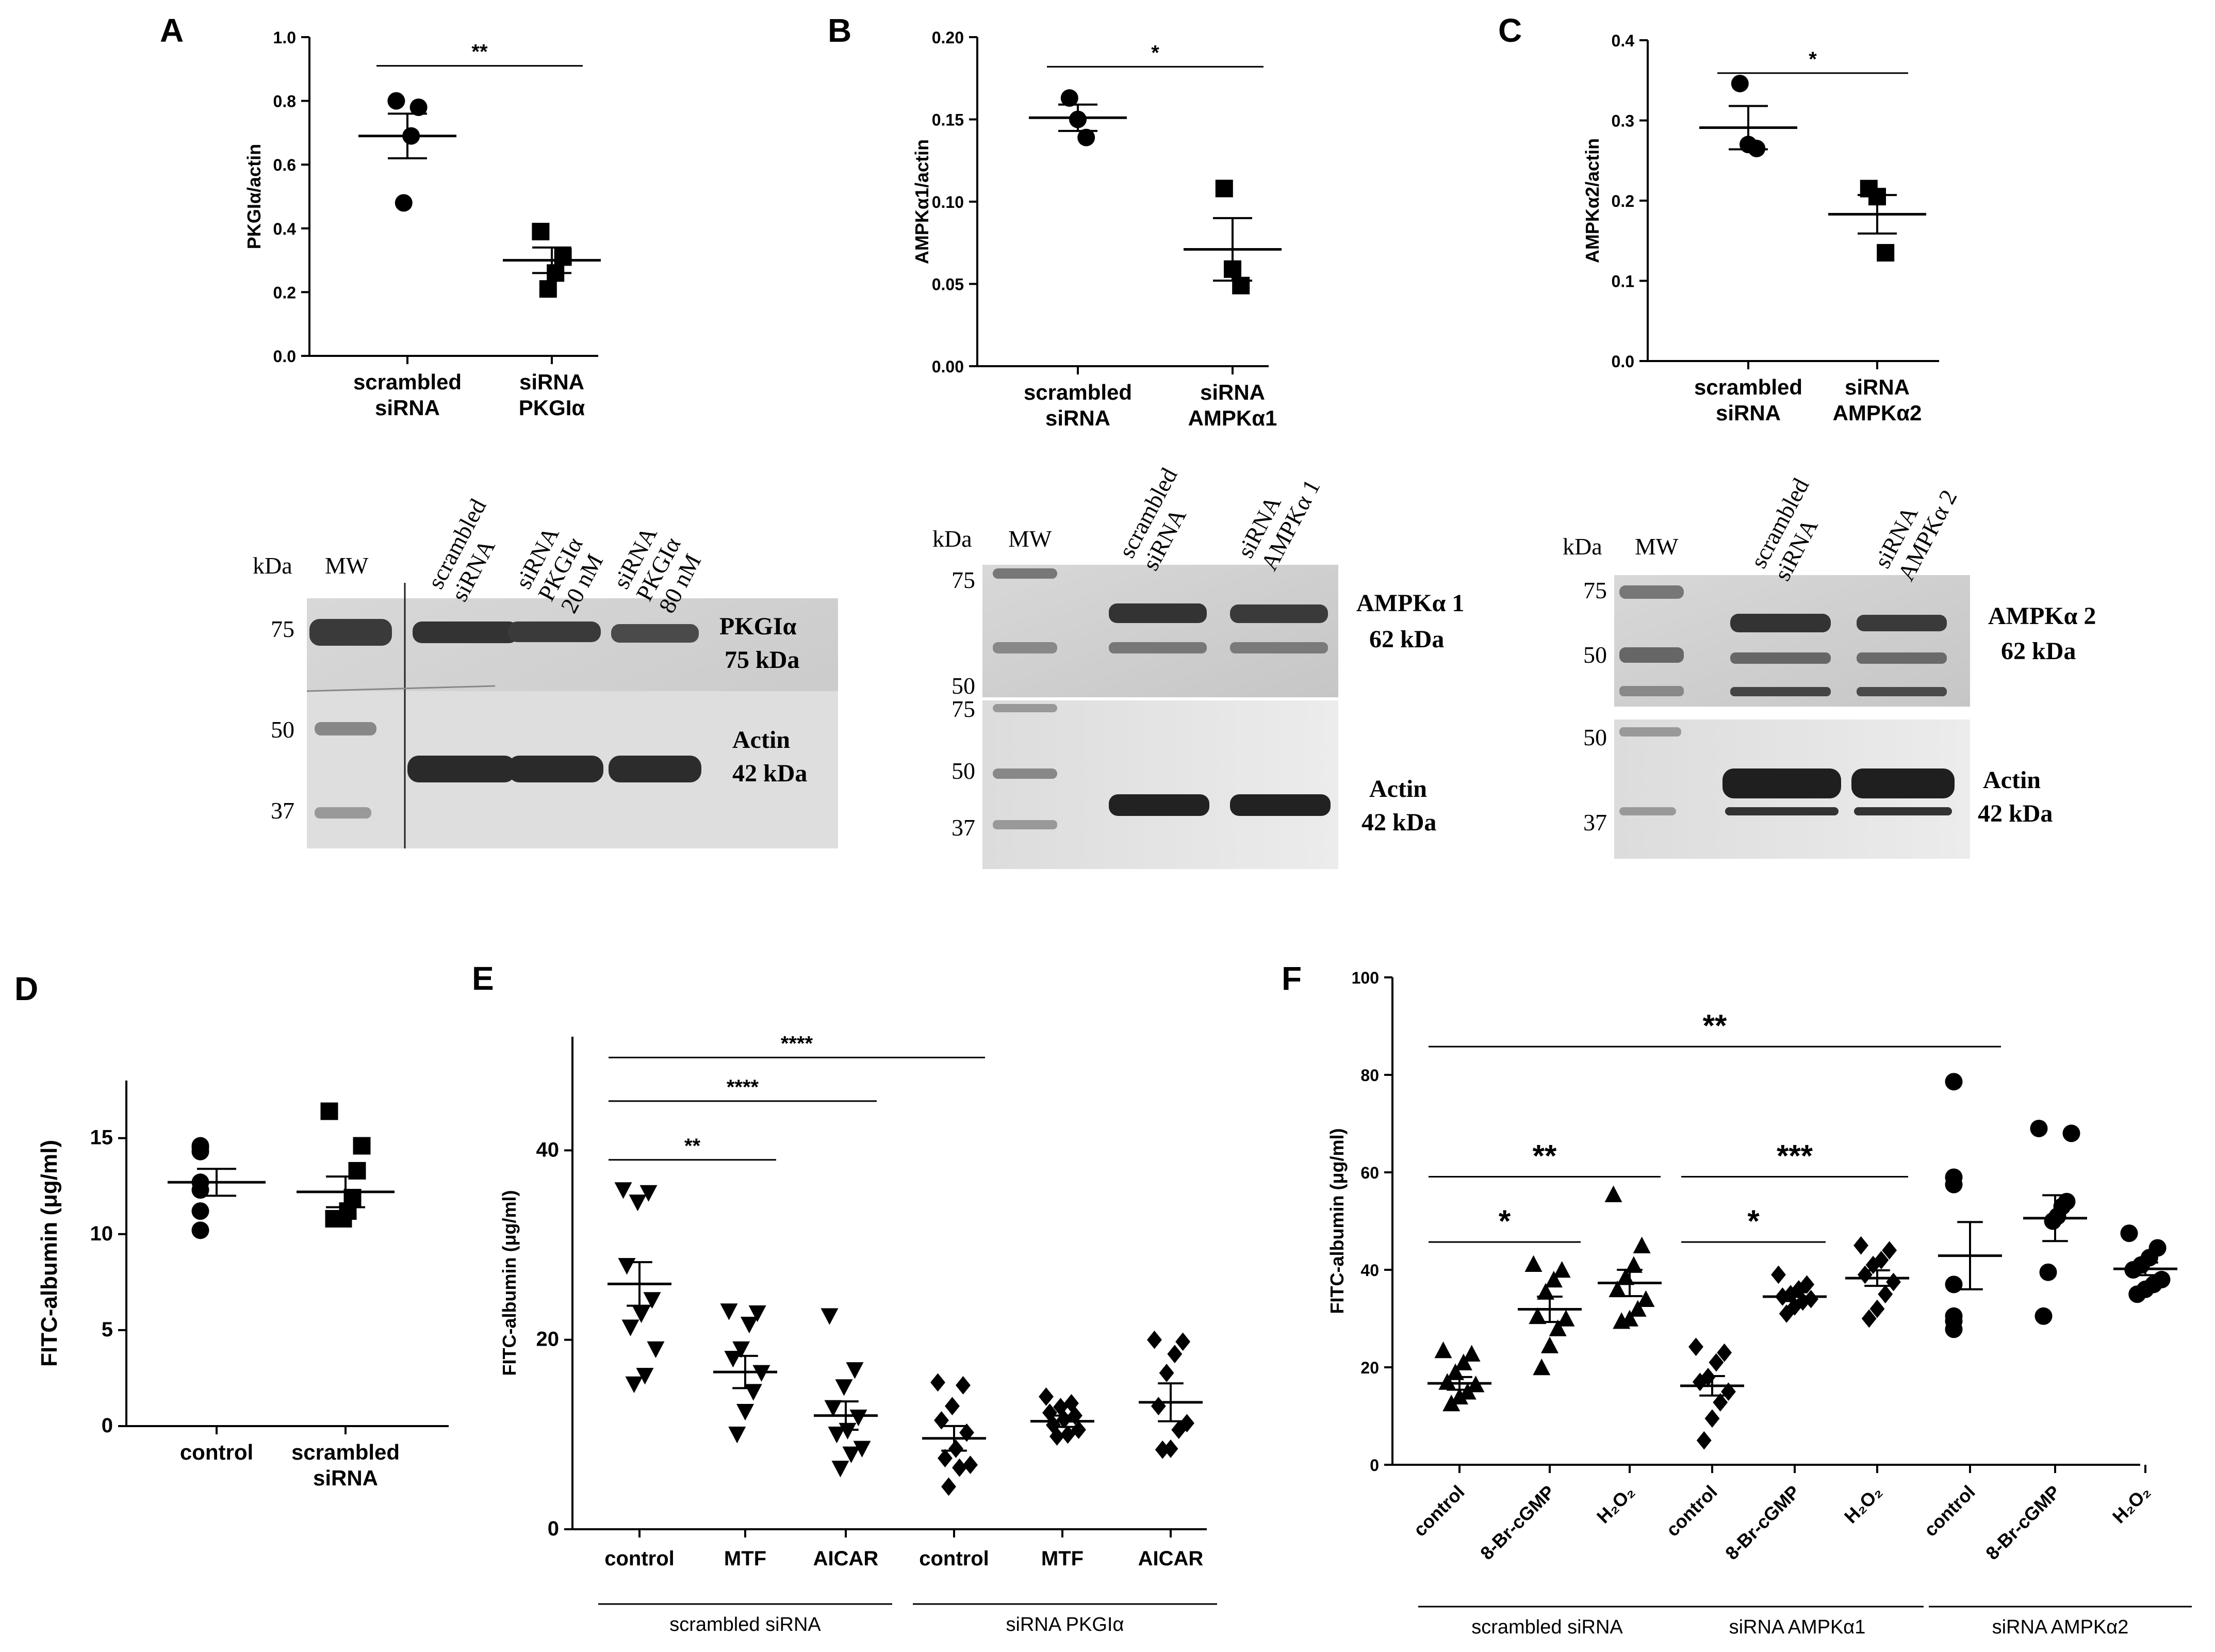 This screenshot has width=2215, height=1652. I want to click on blot-b-marker-bottom-75: 75, so click(963, 709).